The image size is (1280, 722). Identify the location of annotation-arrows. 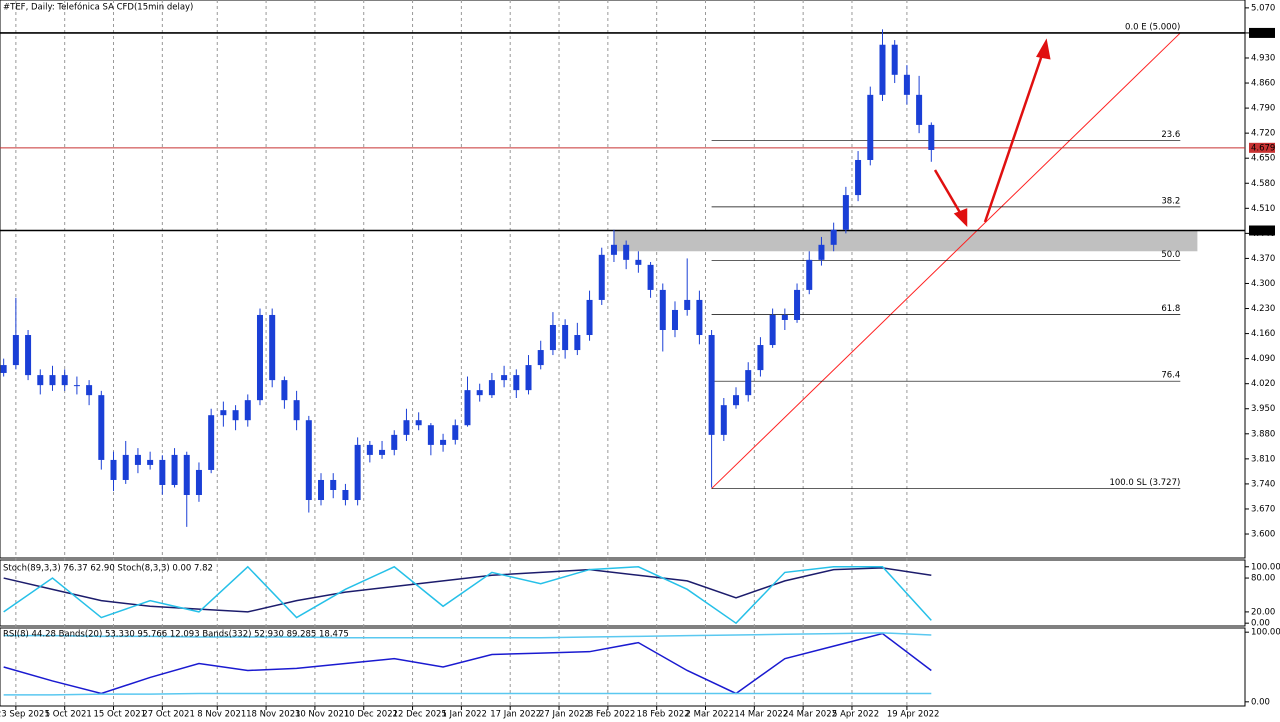
(992, 133).